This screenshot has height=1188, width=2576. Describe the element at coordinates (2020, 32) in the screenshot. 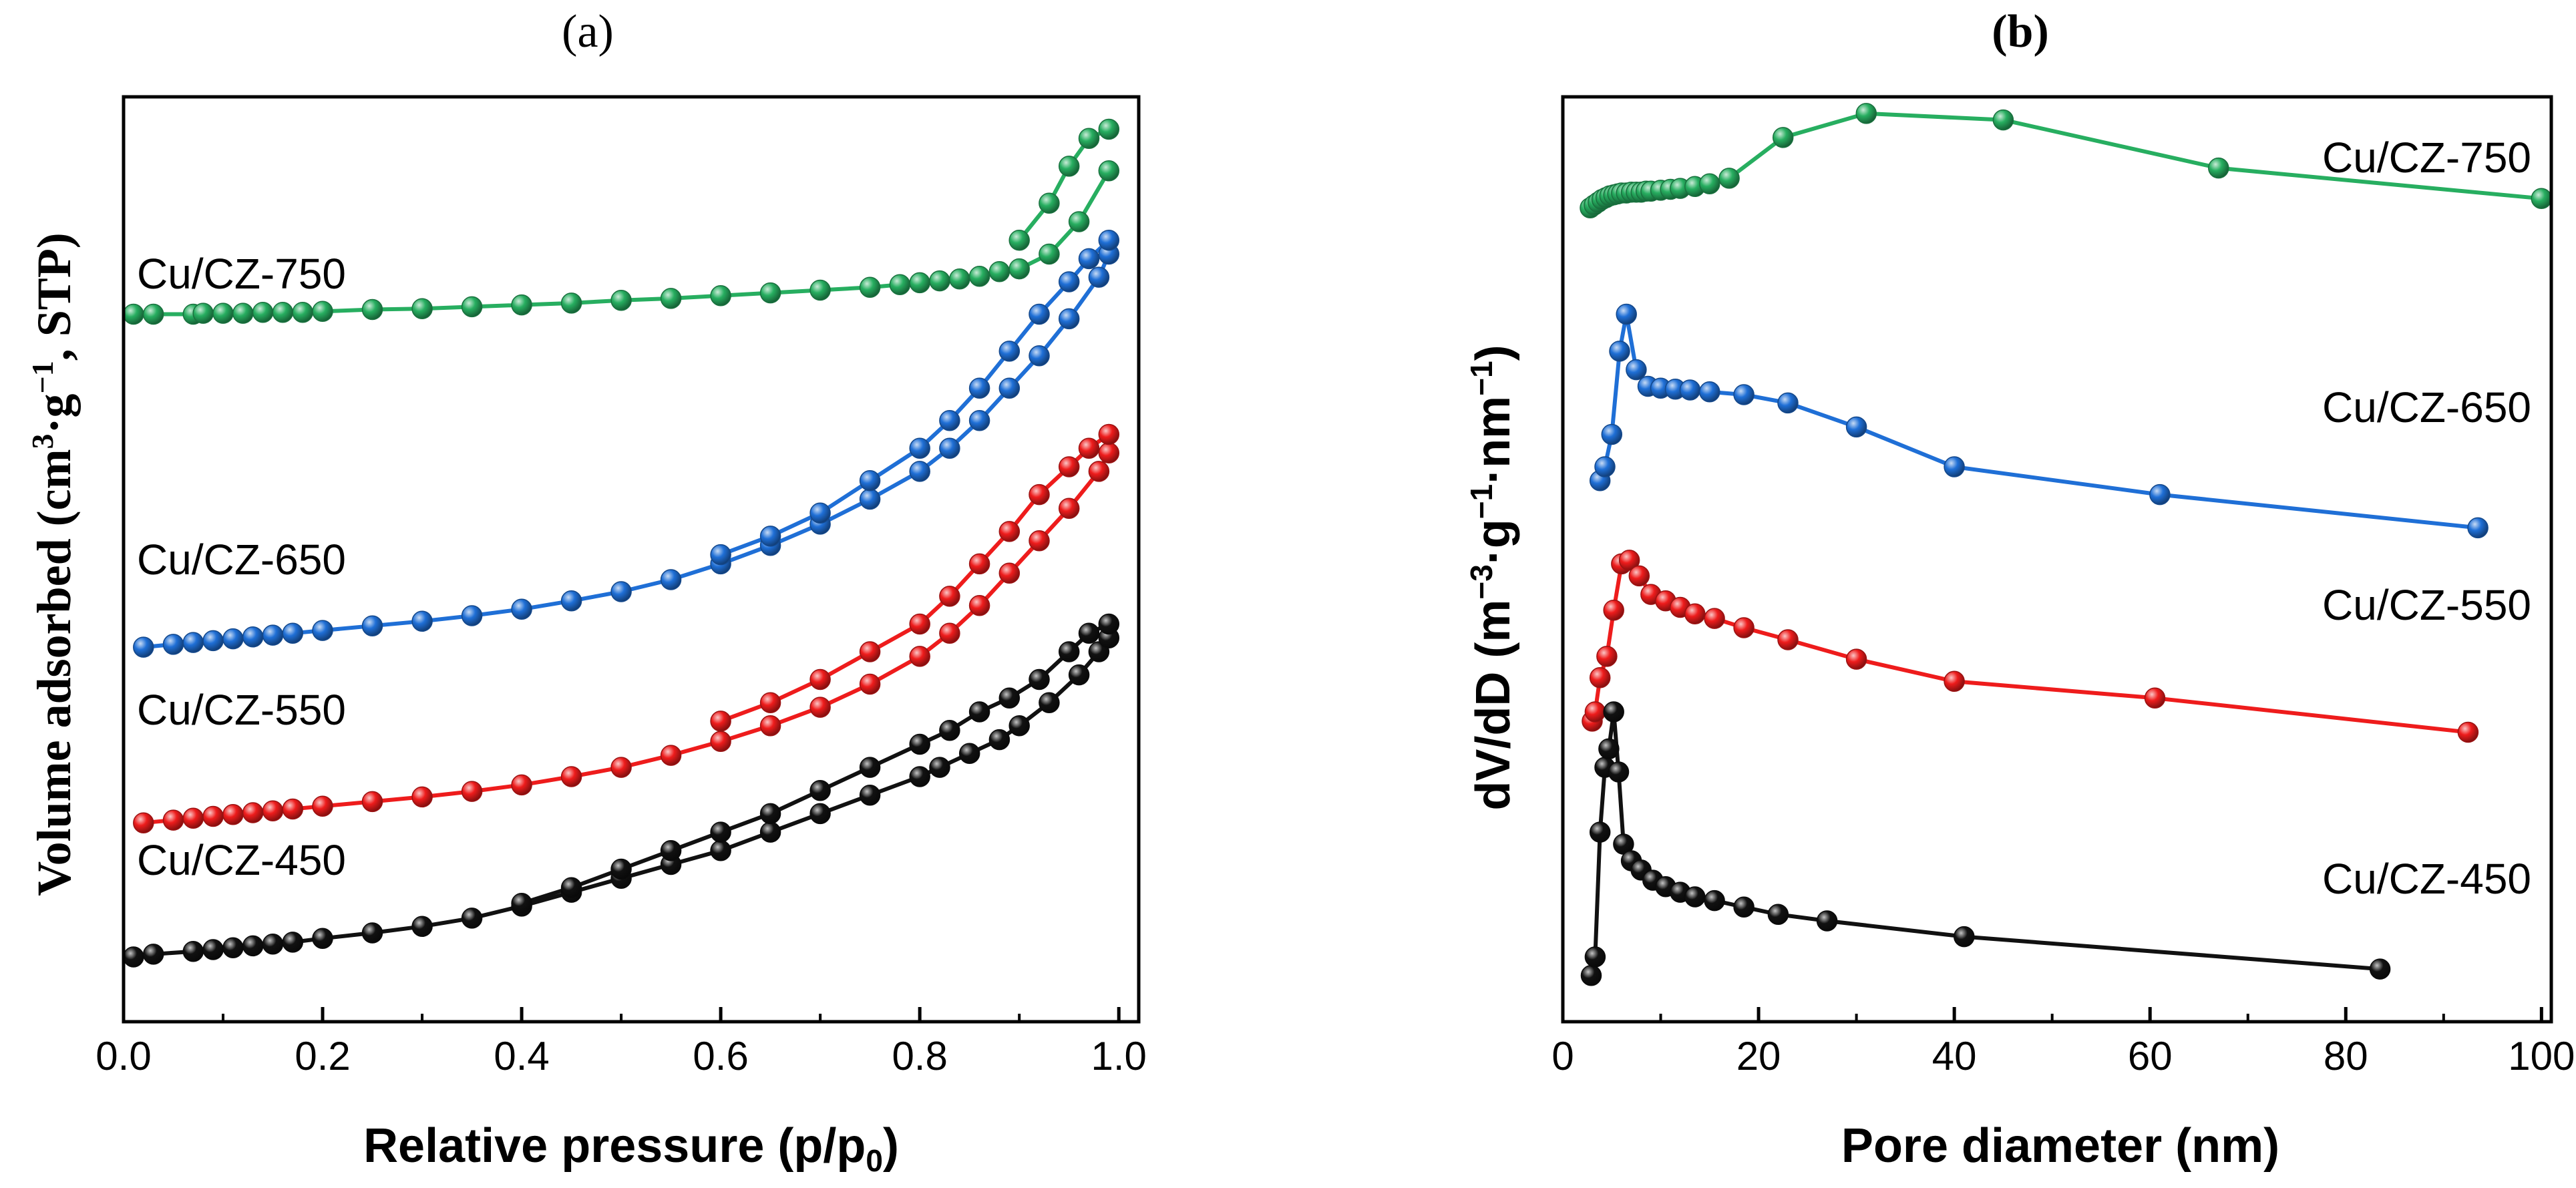

I see `panel-label-b: (b)` at that location.